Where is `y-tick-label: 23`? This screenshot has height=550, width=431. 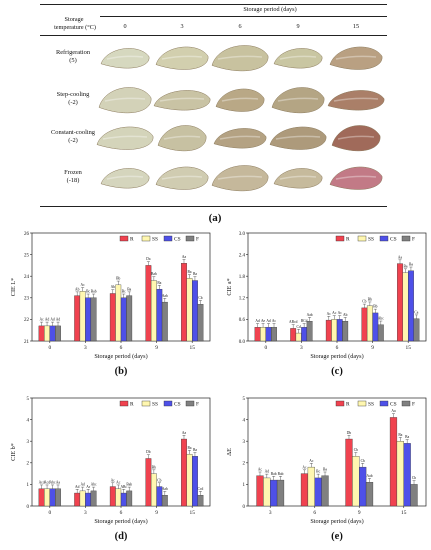 y-tick-label: 23 is located at coordinates (27, 299).